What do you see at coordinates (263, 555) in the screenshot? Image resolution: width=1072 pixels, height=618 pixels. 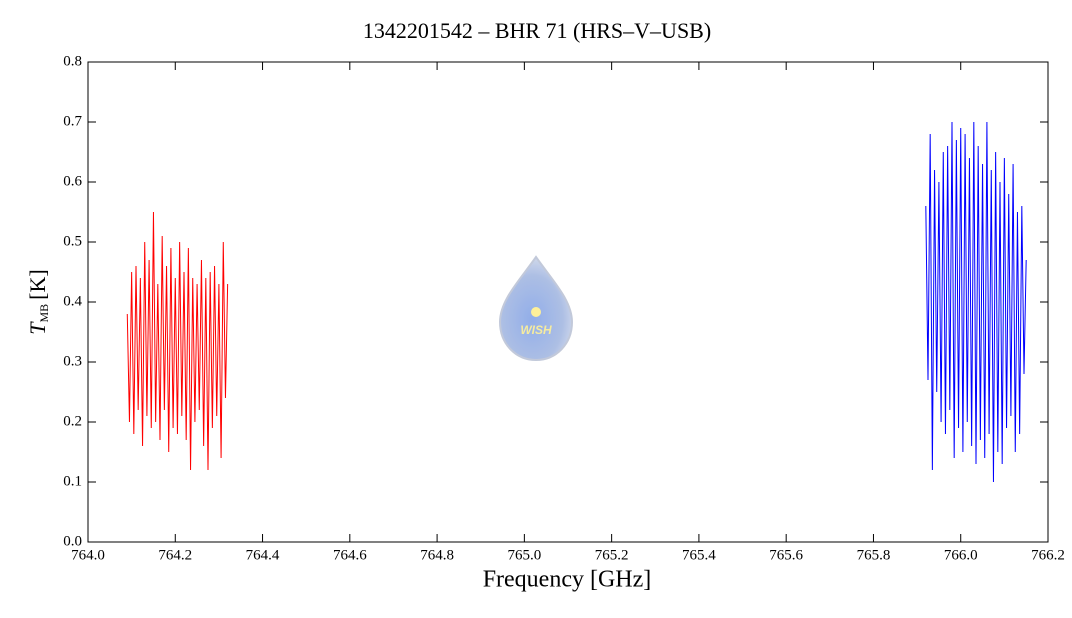 I see `x-tick-label: 764.4` at bounding box center [263, 555].